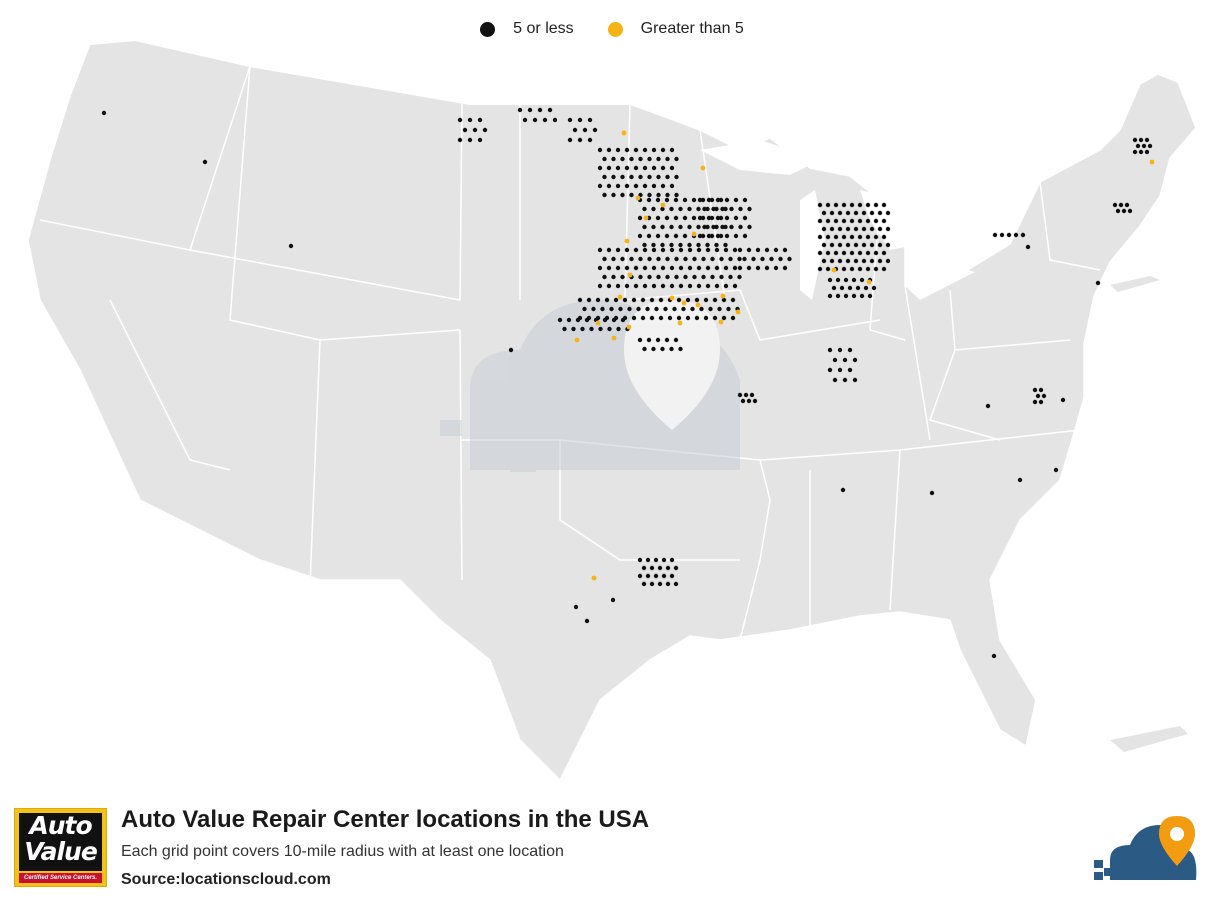 The height and width of the screenshot is (902, 1224). What do you see at coordinates (60, 878) in the screenshot?
I see `logo-tagline: Certified Service Centers.` at bounding box center [60, 878].